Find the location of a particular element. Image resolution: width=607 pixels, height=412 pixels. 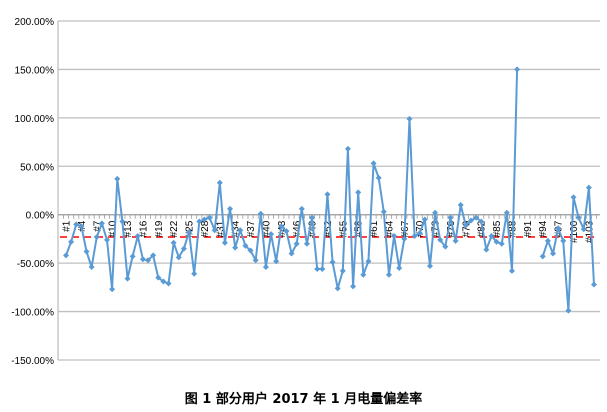

x-tick-label: #10 is located at coordinates (113, 228).